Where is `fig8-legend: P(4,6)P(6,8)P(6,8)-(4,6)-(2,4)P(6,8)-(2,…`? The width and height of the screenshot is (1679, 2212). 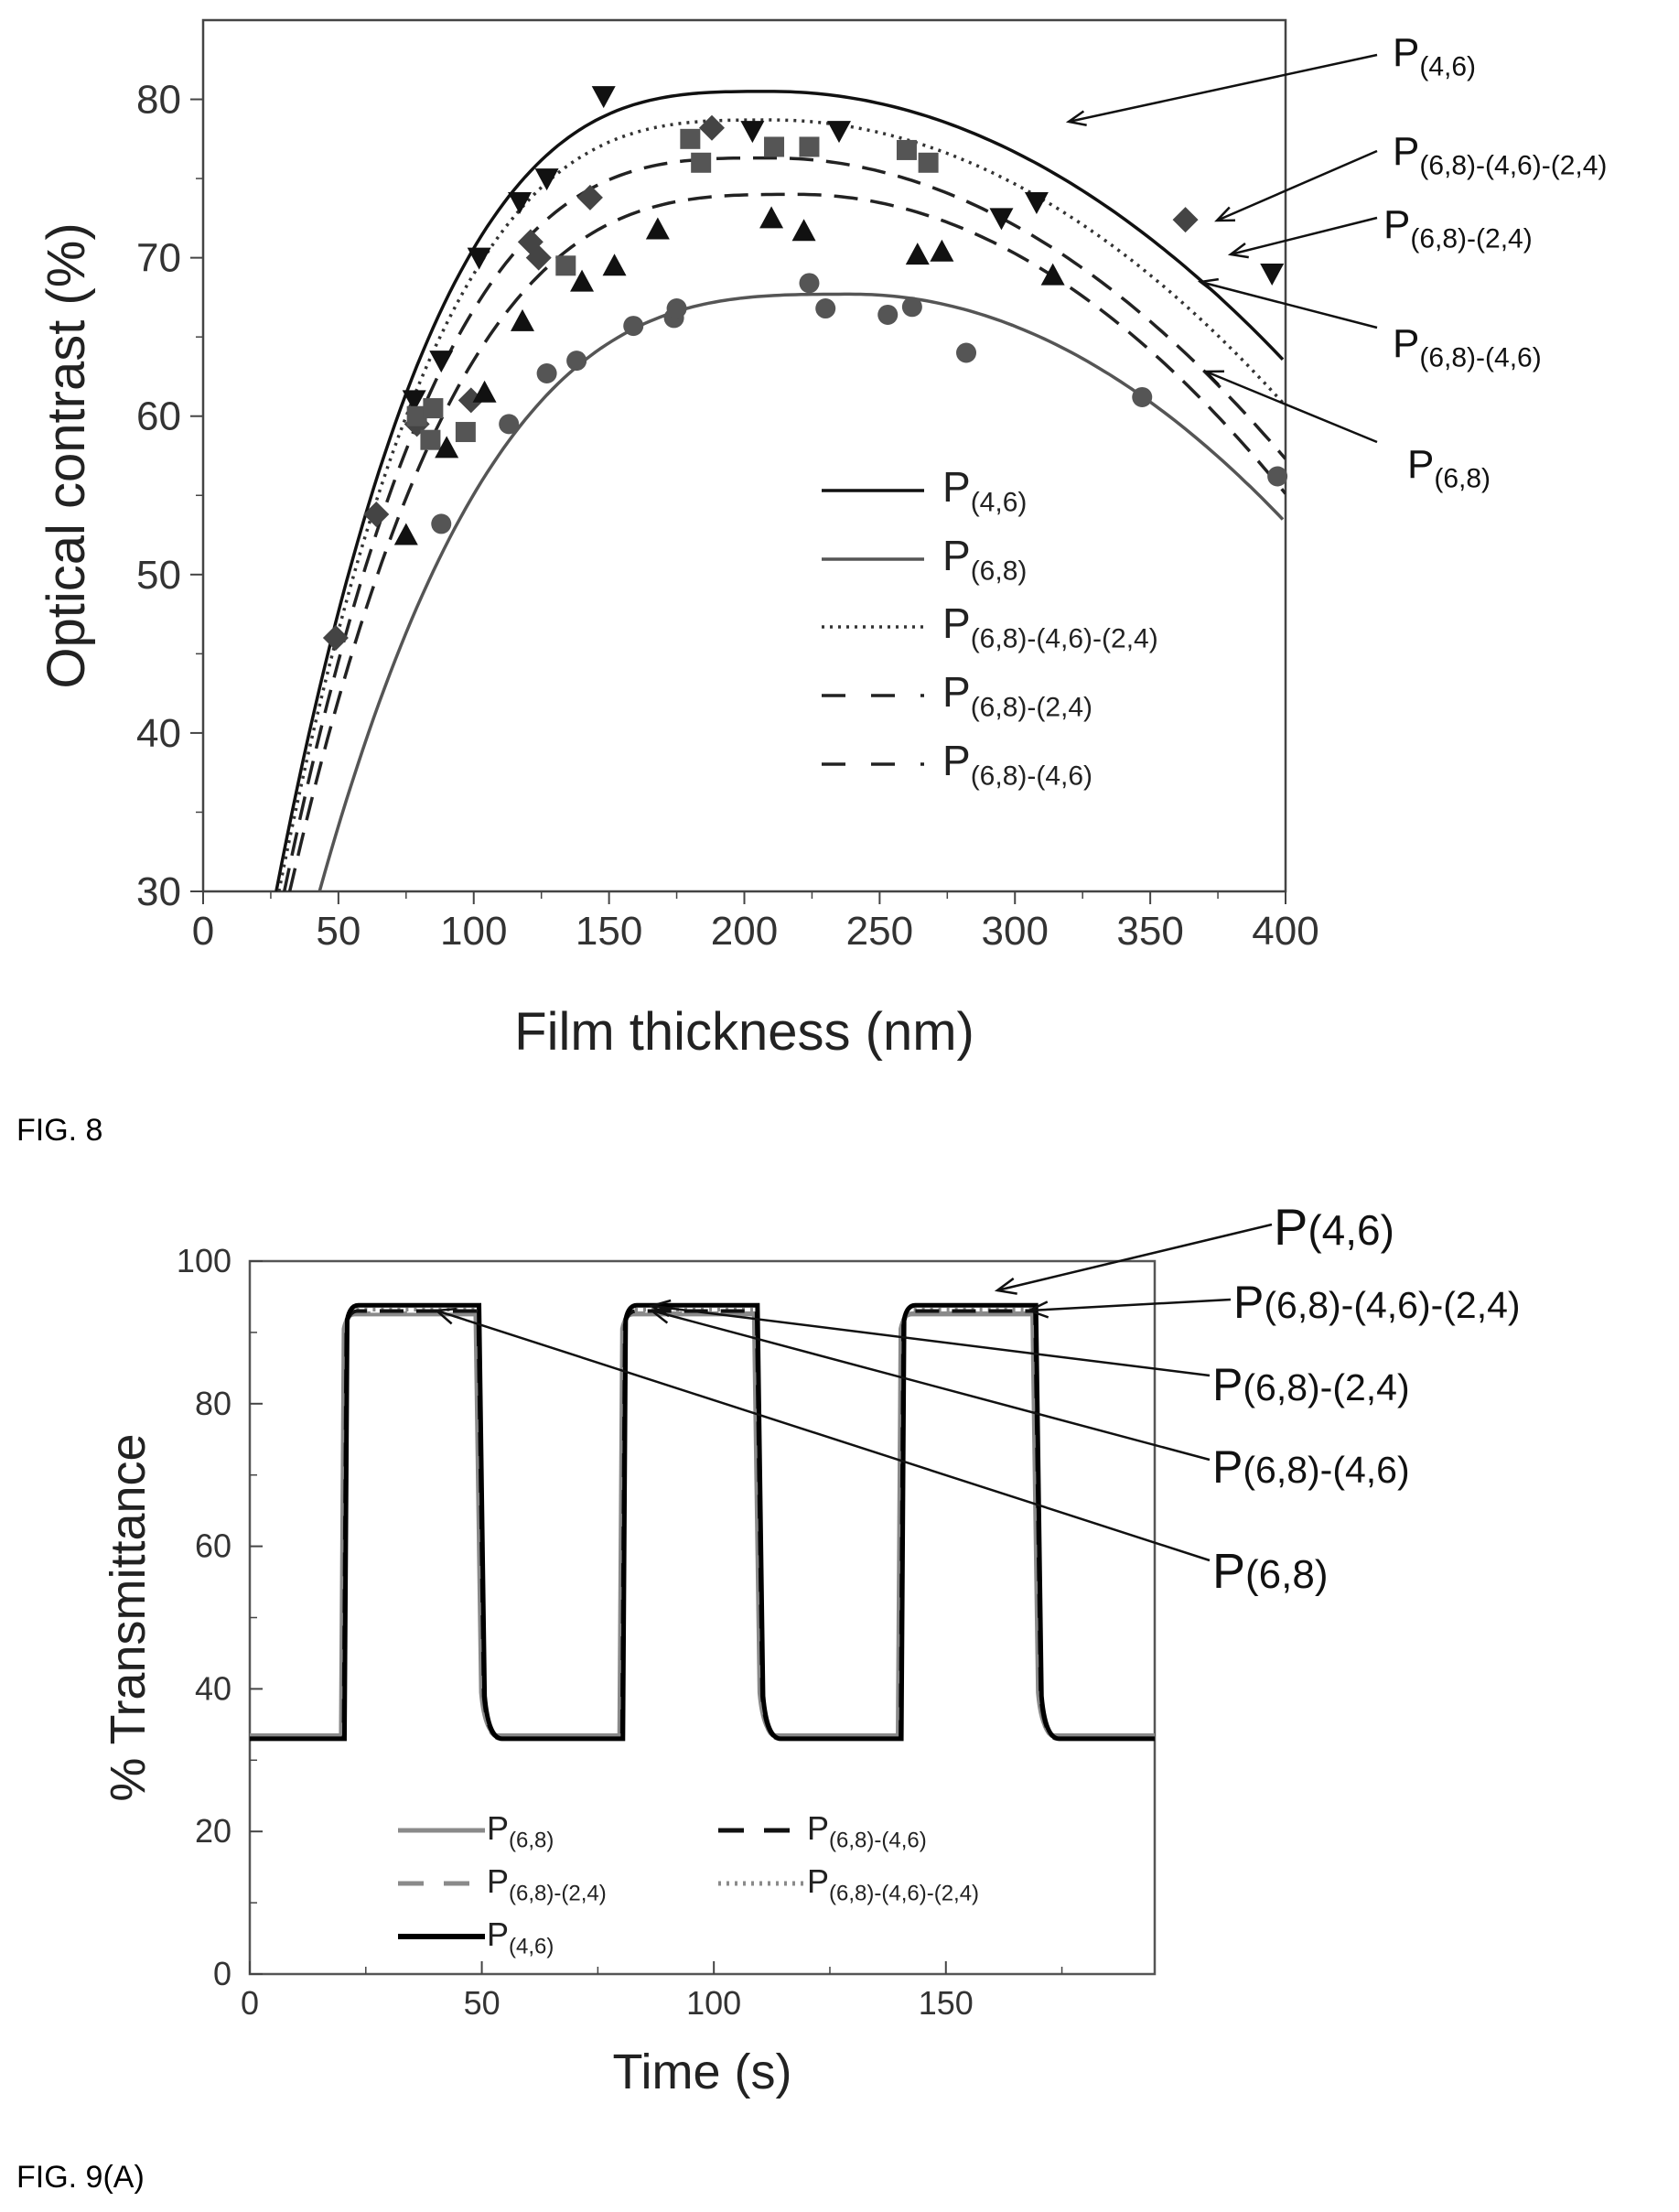
fig8-legend: P(4,6)P(6,8)P(6,8)-(4,6)-(2,4)P(6,8)-(2,… is located at coordinates (990, 627).